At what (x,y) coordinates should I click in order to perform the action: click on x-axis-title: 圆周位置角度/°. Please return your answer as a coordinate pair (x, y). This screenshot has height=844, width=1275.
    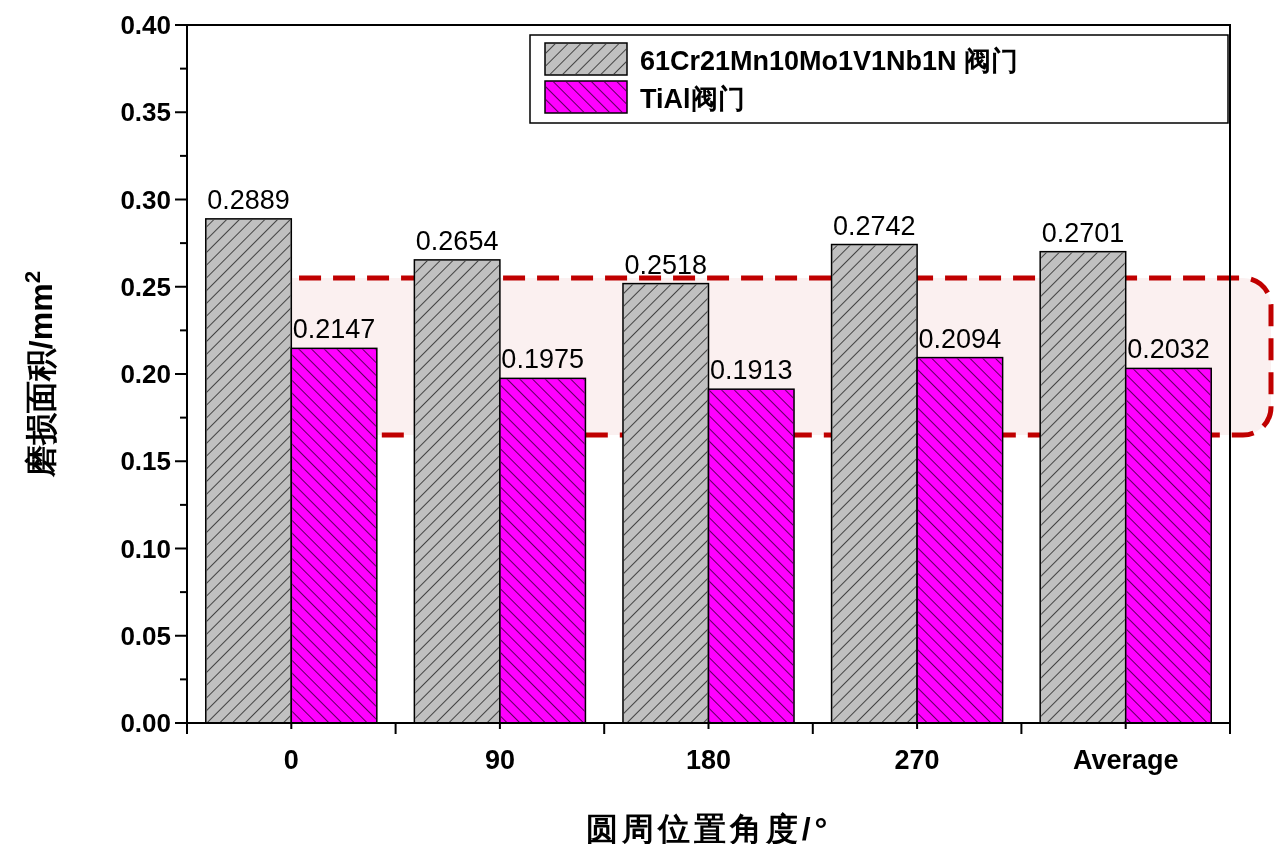
    Looking at the image, I should click on (708, 827).